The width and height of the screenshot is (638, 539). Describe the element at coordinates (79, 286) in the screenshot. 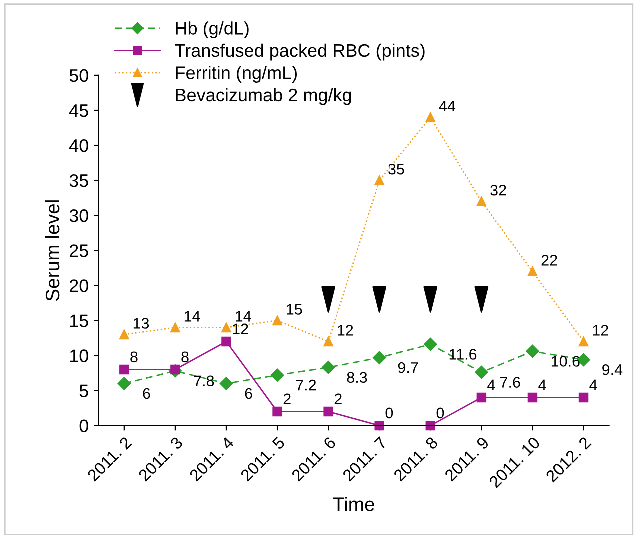

I see `y-tick-label: 20` at that location.